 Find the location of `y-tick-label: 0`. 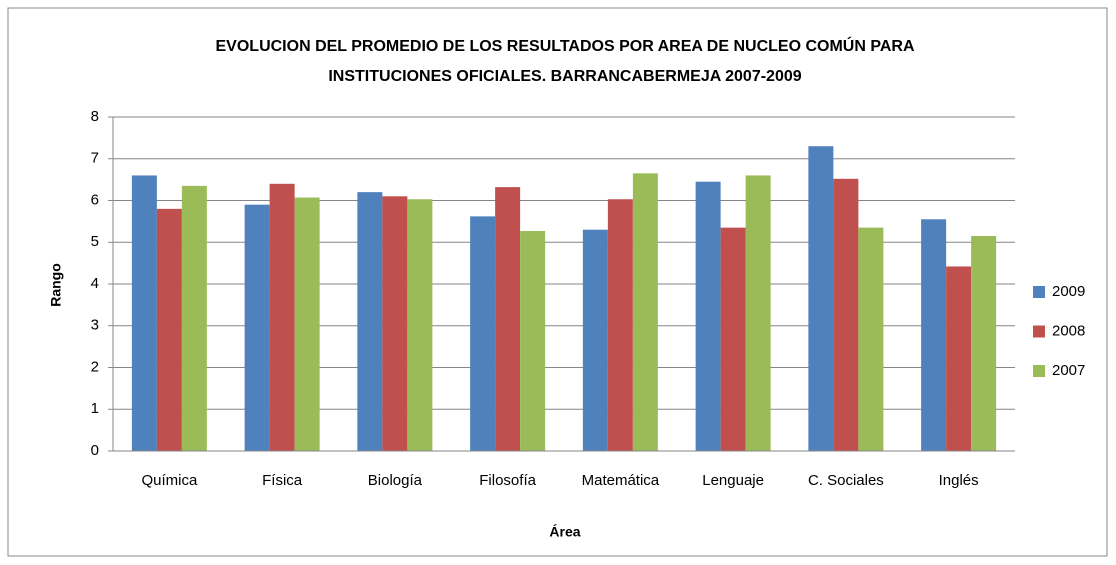

y-tick-label: 0 is located at coordinates (95, 450).